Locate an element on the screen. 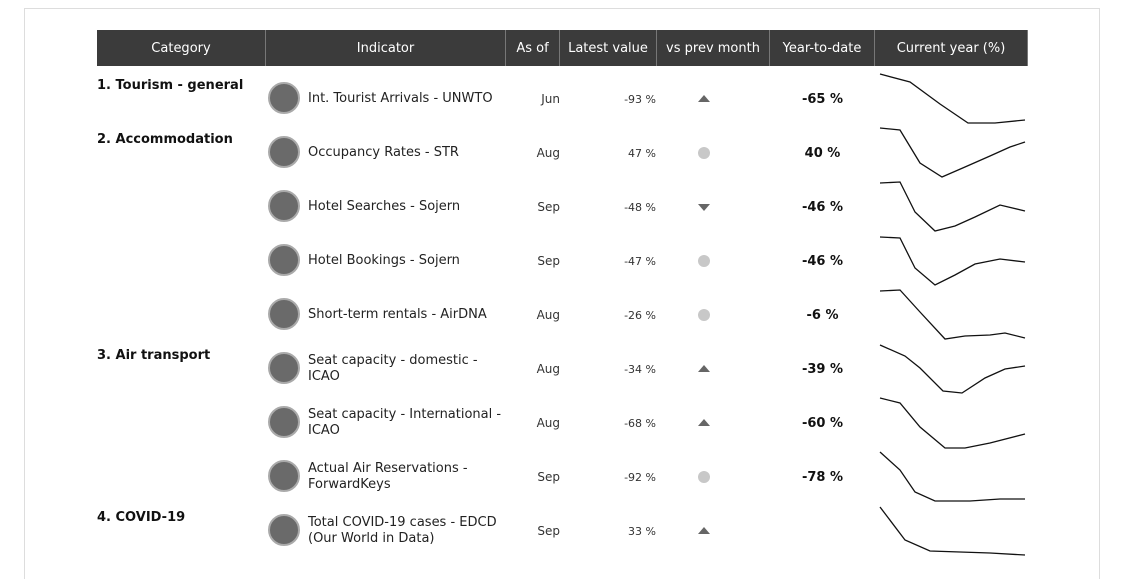  indicator: Occupancy Rates - STR is located at coordinates (383, 152).